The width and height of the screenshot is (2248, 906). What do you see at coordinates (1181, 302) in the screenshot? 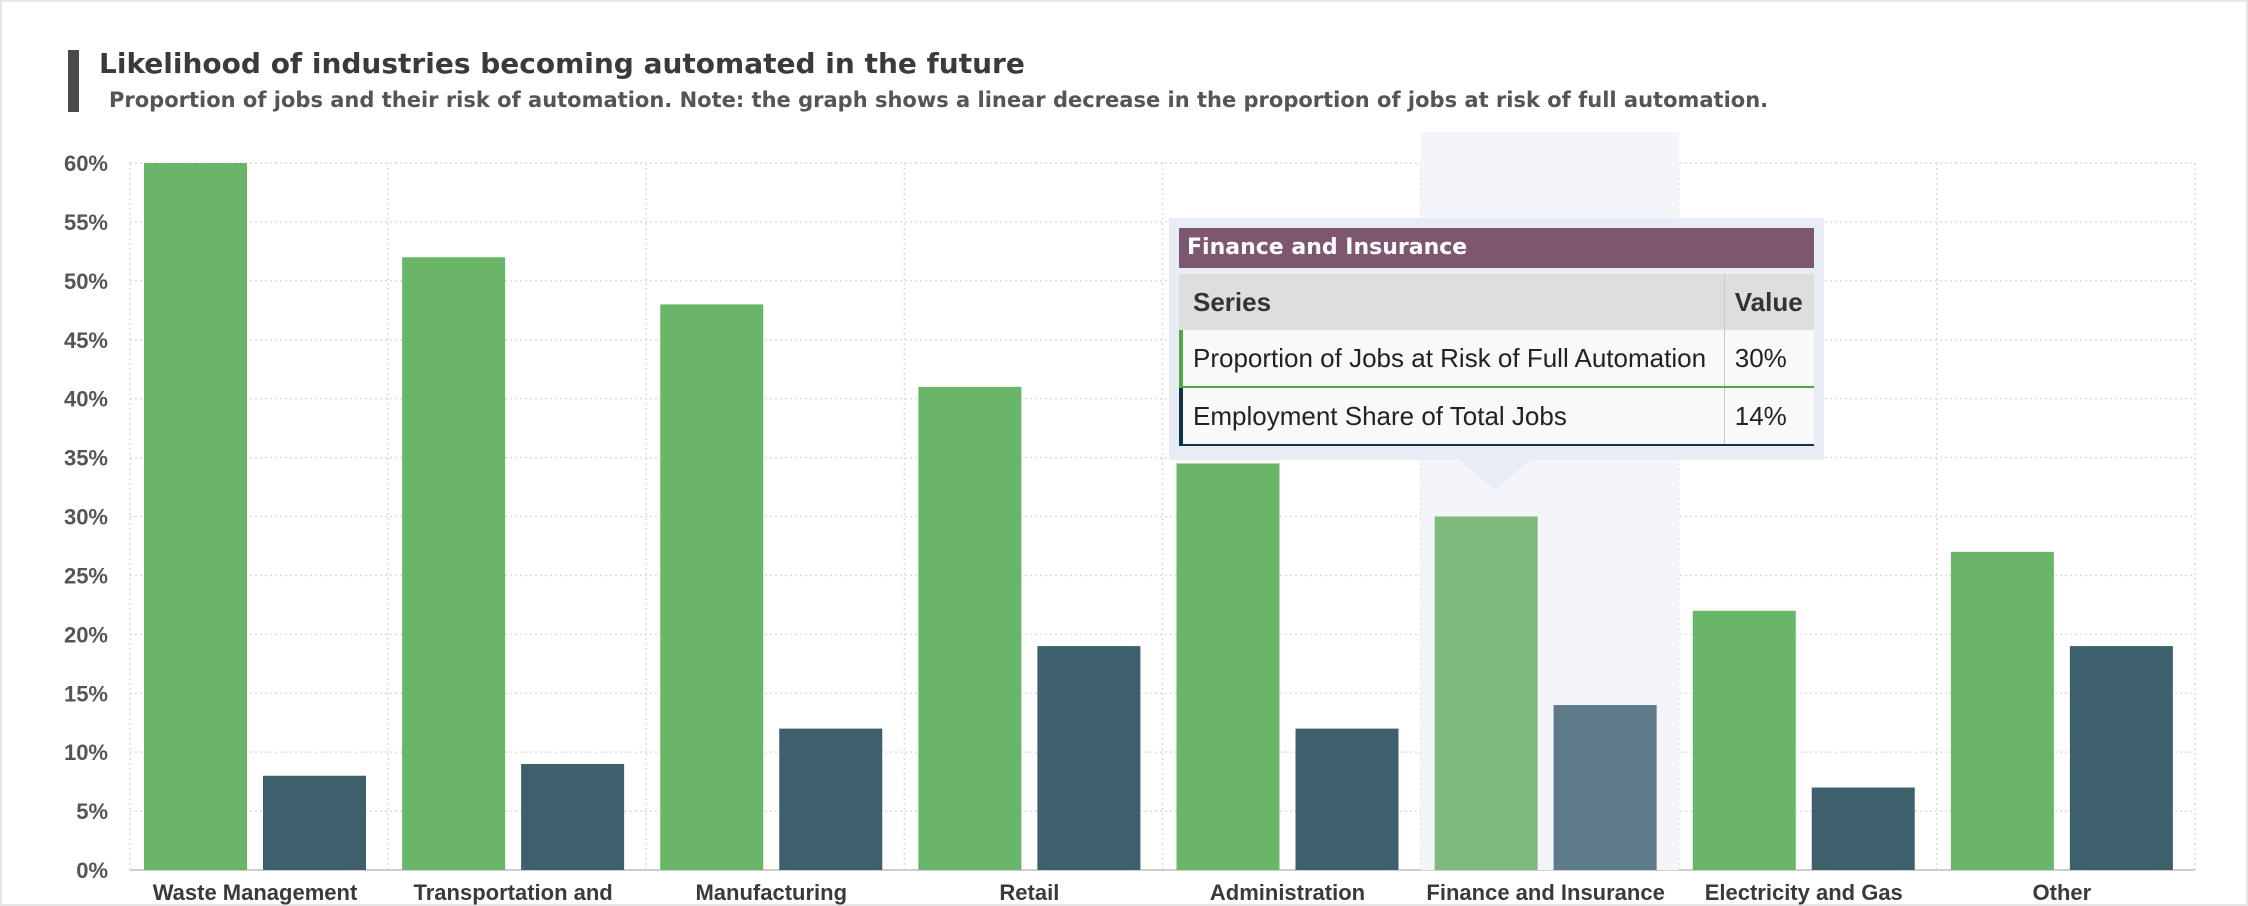
I see `tooltip-swatch-header` at bounding box center [1181, 302].